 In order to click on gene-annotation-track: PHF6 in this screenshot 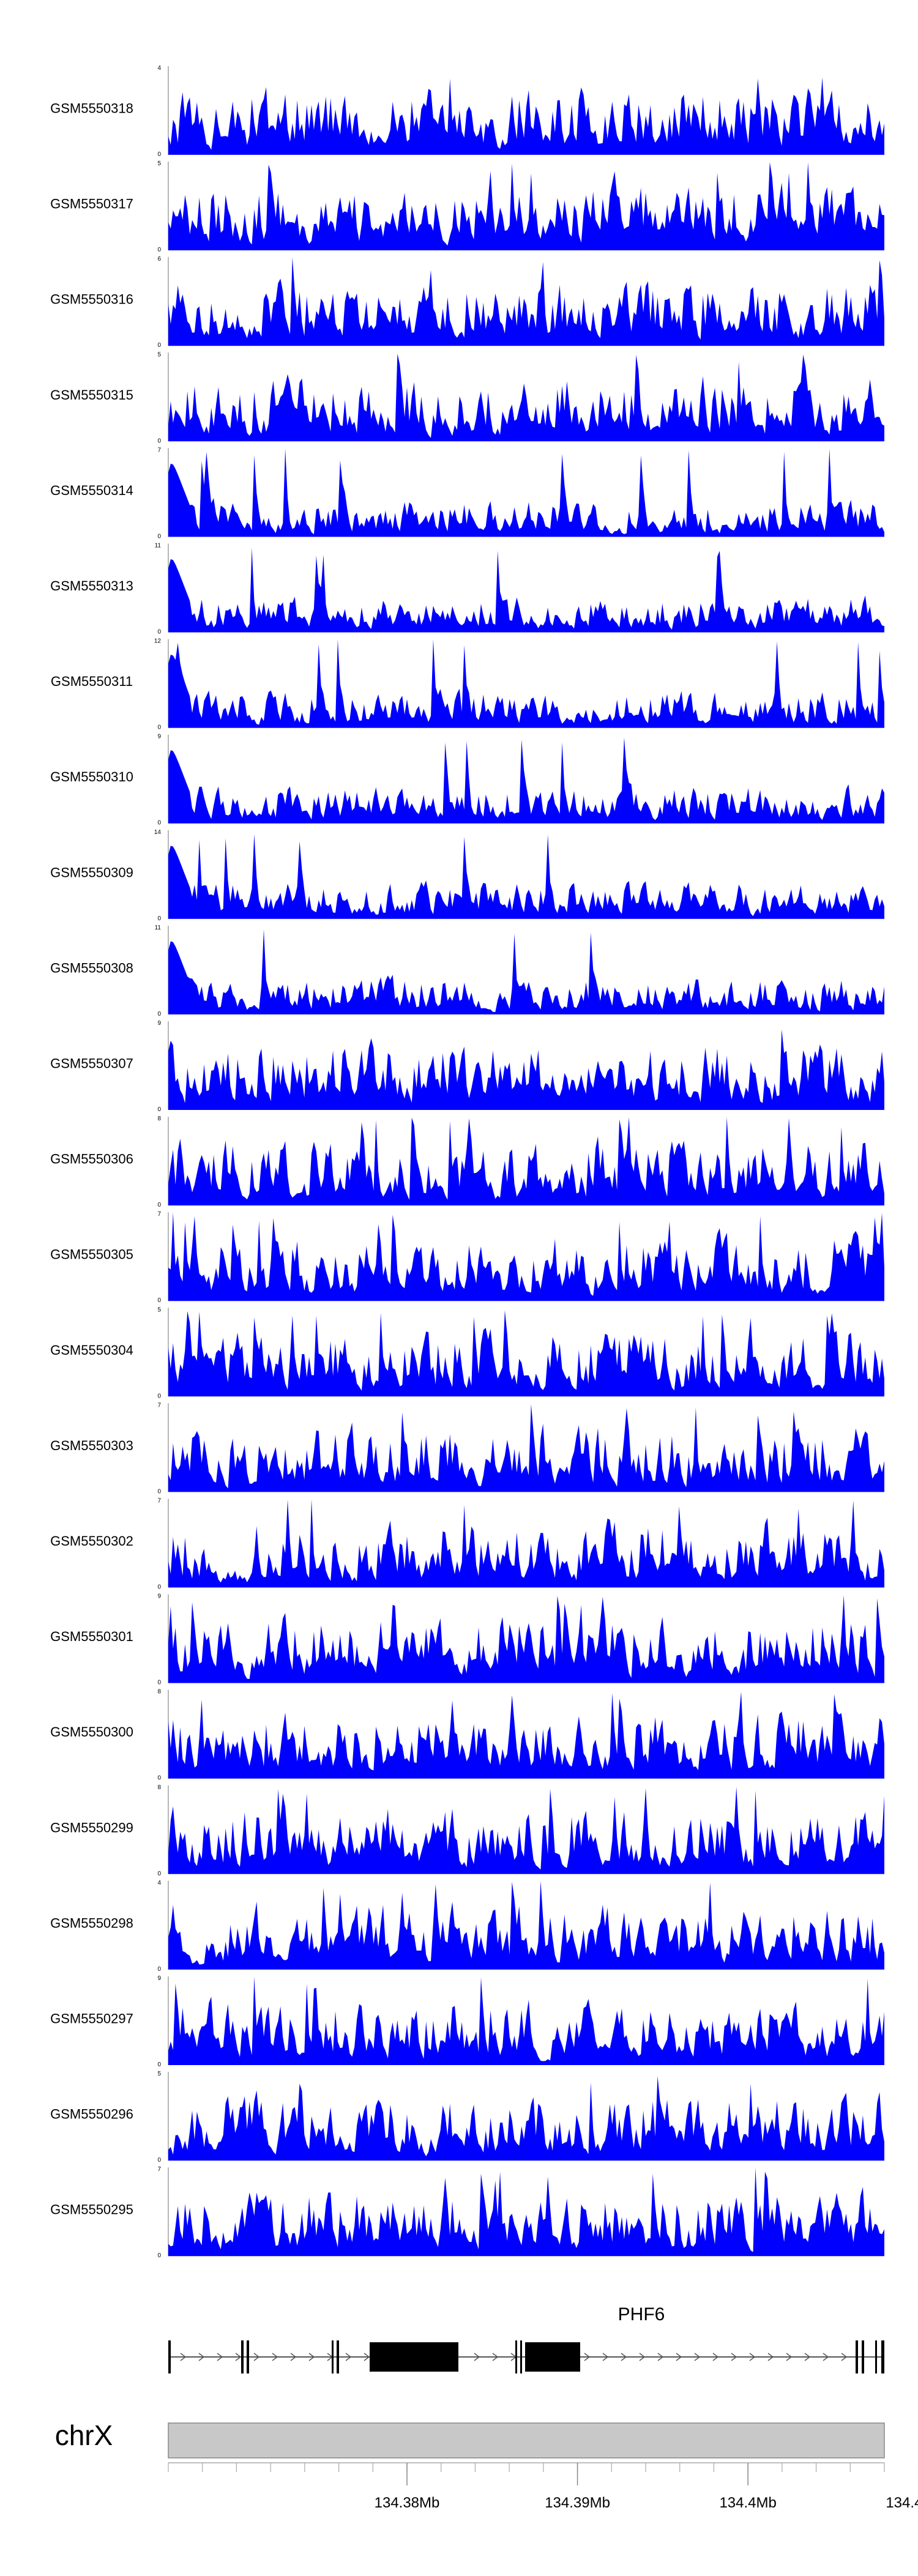, I will do `click(526, 2338)`.